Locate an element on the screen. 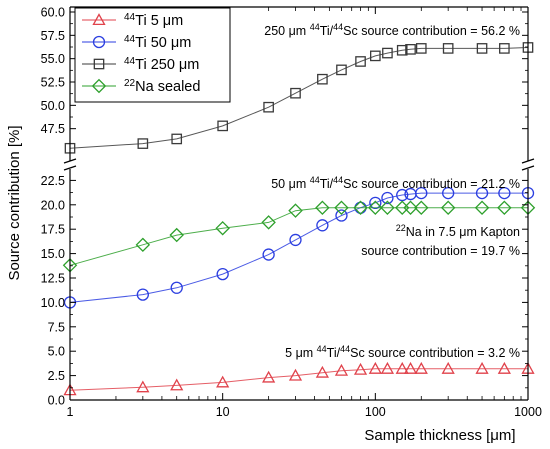 This screenshot has width=550, height=449. y-axis-break-mark-right-upper is located at coordinates (528, 161).